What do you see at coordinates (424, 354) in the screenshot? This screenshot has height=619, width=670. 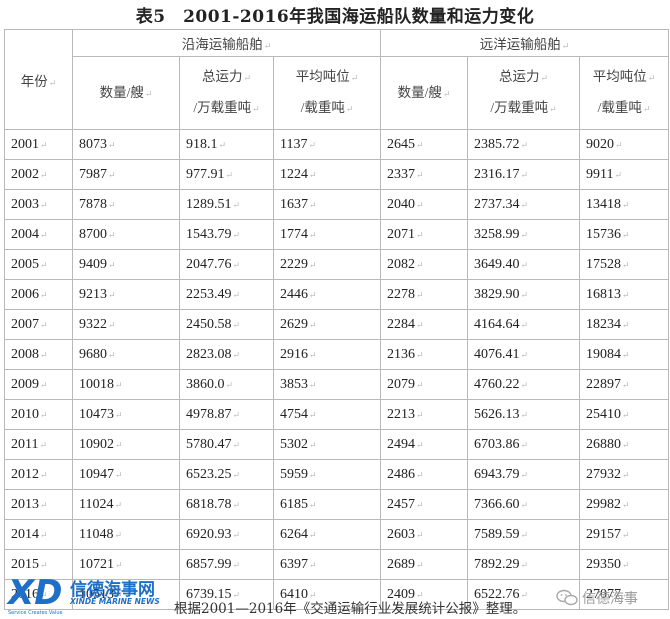 I see `cell-ocean-count: 2136↵` at bounding box center [424, 354].